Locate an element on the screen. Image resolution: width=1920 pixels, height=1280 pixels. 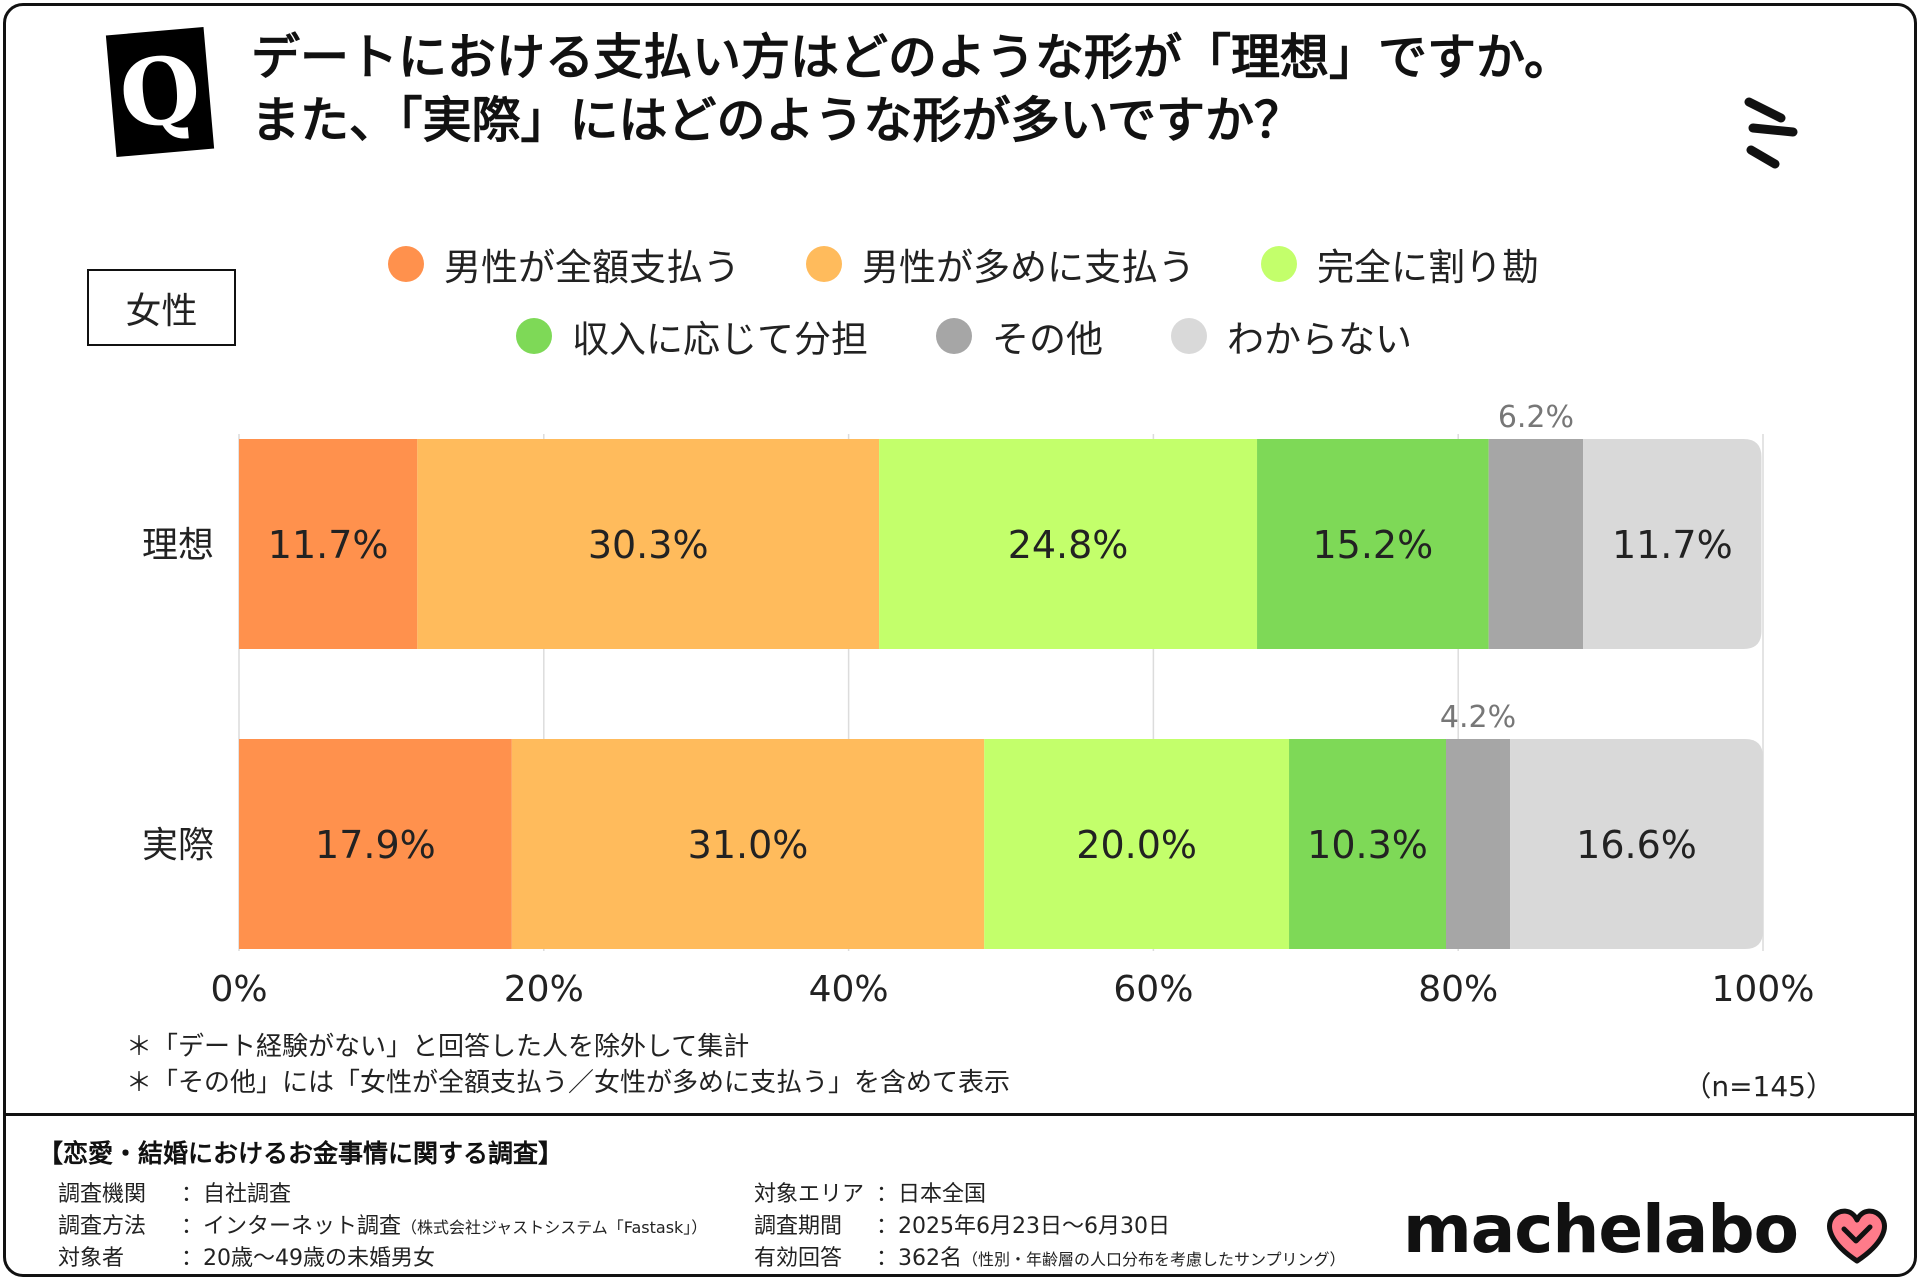
survey-value: ：20歳〜49歳の未婚男女 is located at coordinates (308, 1258).